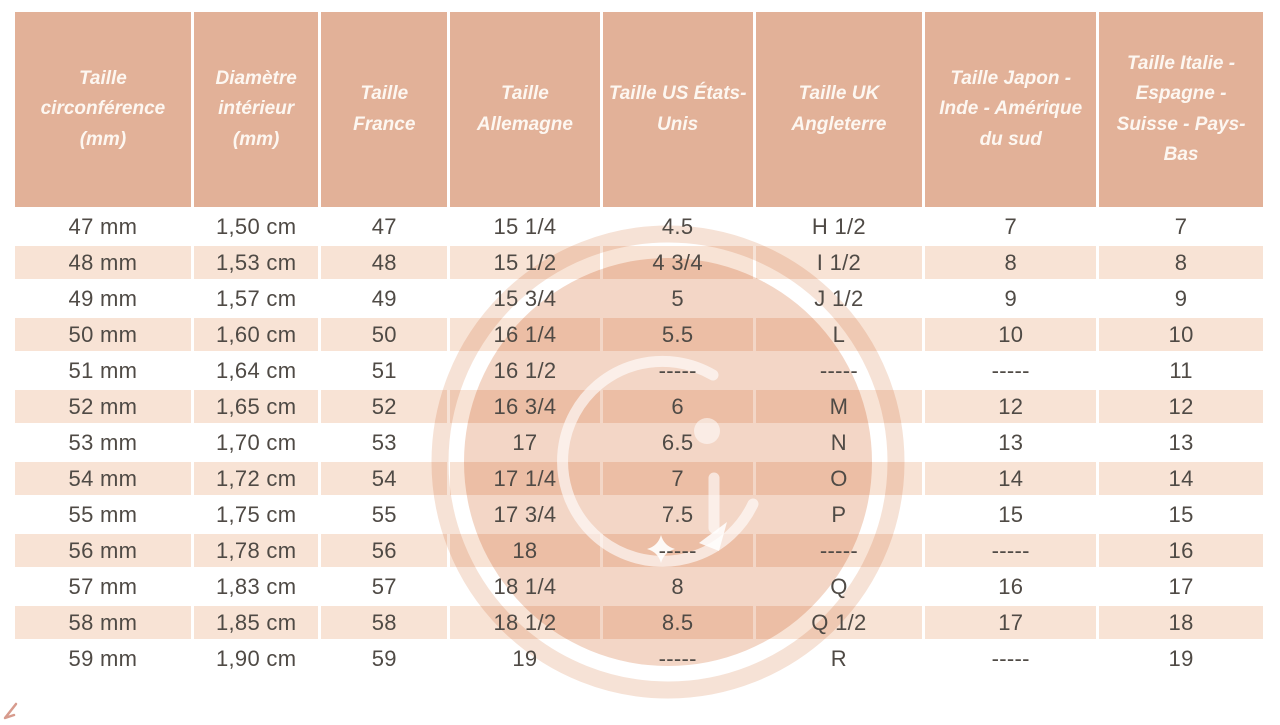 This screenshot has width=1280, height=725. What do you see at coordinates (839, 442) in the screenshot?
I see `table-cell: N` at bounding box center [839, 442].